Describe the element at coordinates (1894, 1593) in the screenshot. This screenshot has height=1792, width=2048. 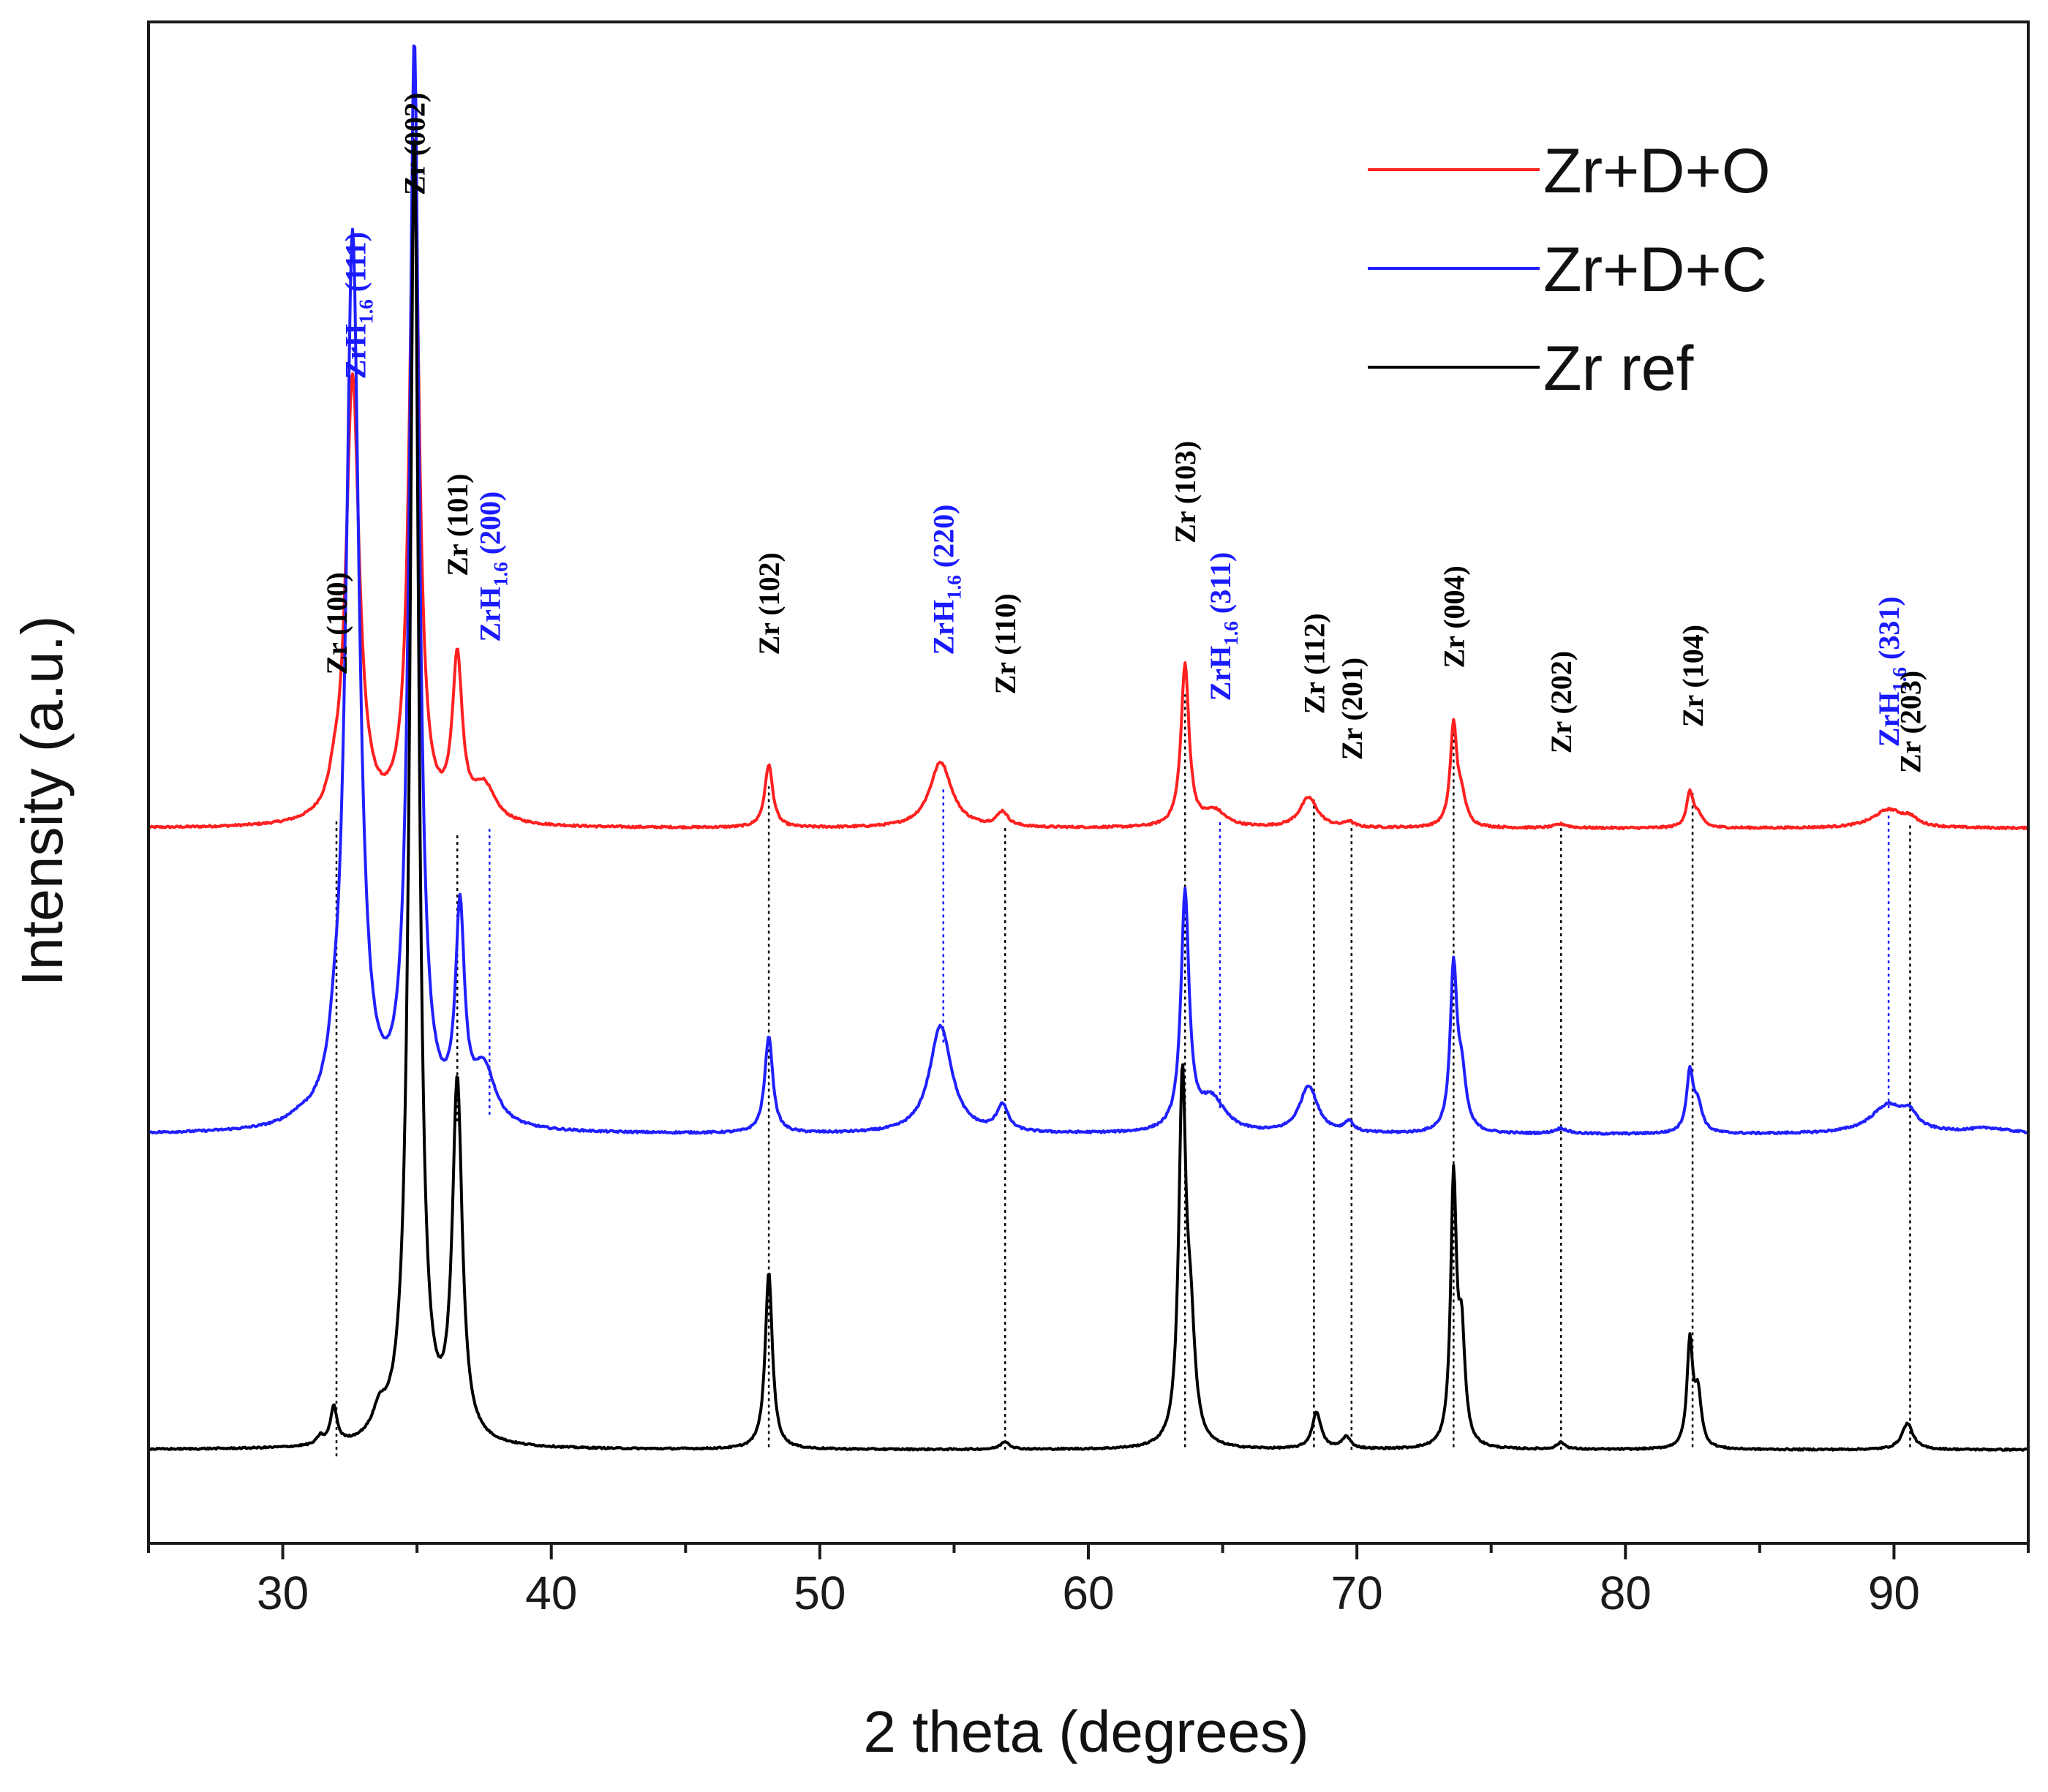
I see `x-tick-label: 90` at that location.